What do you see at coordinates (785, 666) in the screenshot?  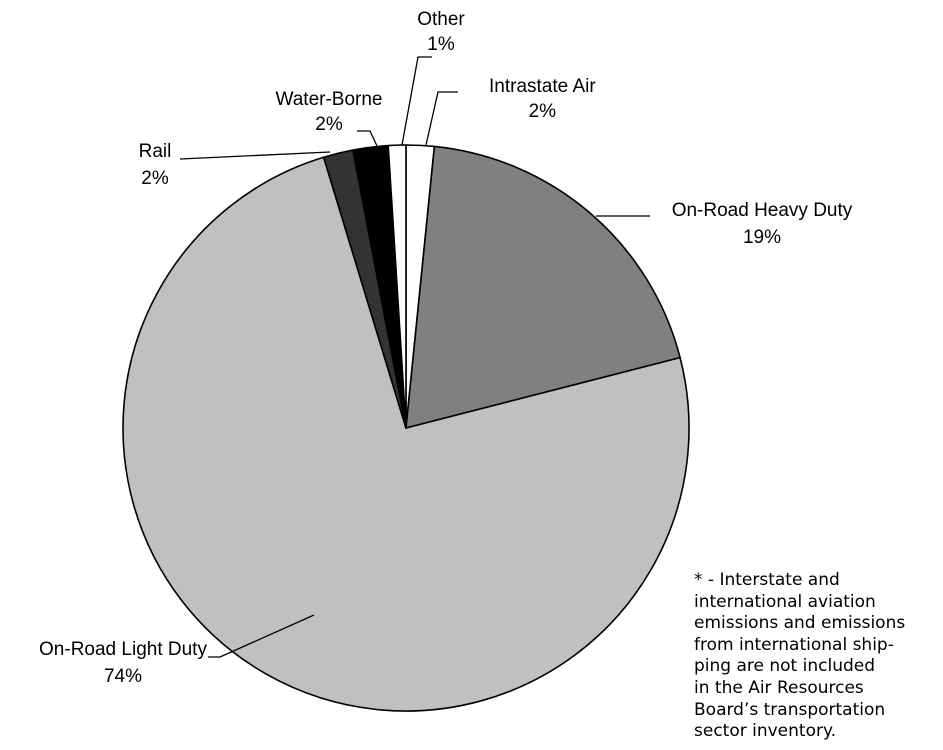 I see `footnote-line: ping are not included` at bounding box center [785, 666].